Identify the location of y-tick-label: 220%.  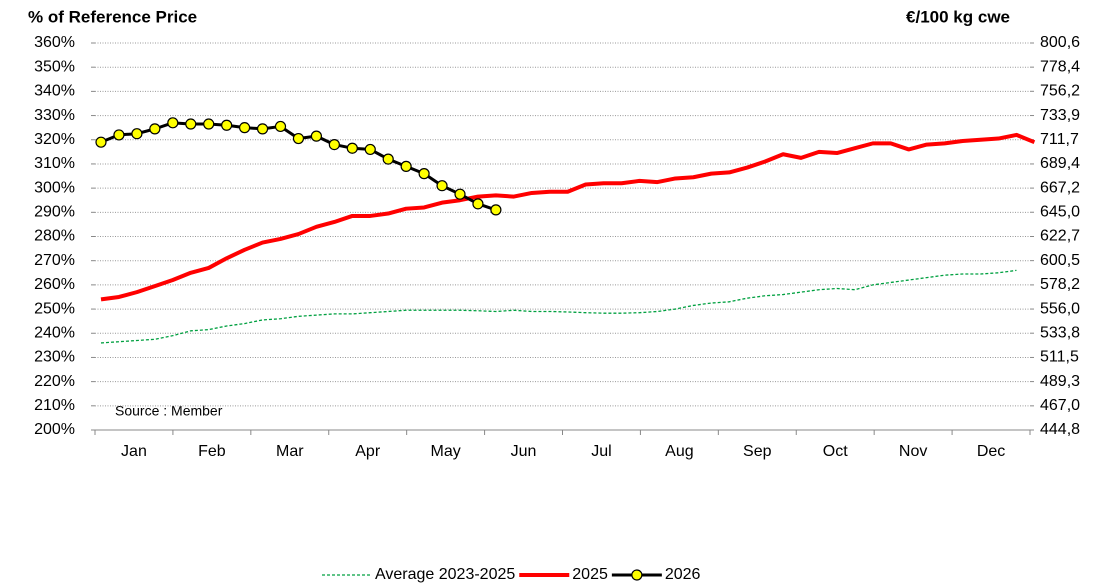
(54, 381).